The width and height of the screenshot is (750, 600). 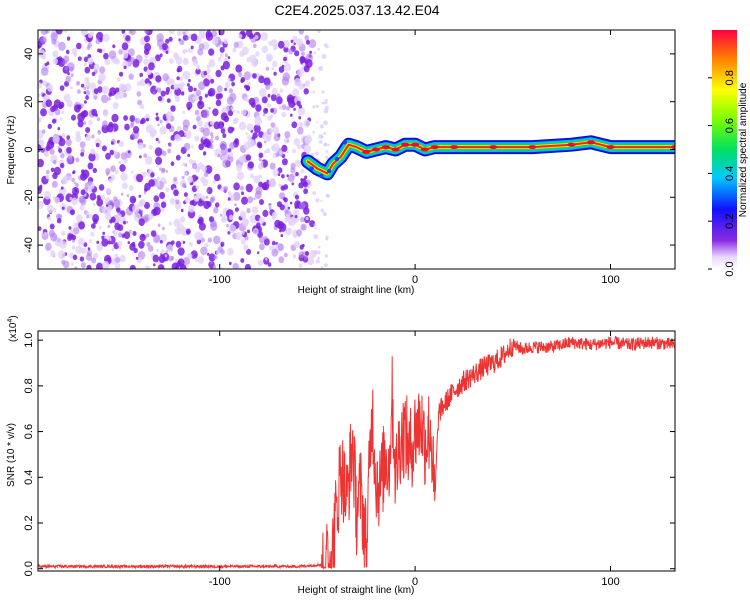 What do you see at coordinates (743, 149) in the screenshot?
I see `colorbar-label: Normalized spectral amplitude` at bounding box center [743, 149].